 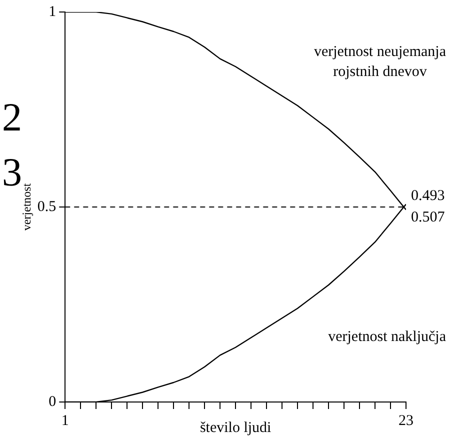 What do you see at coordinates (428, 218) in the screenshot?
I see `data-label: 0.507` at bounding box center [428, 218].